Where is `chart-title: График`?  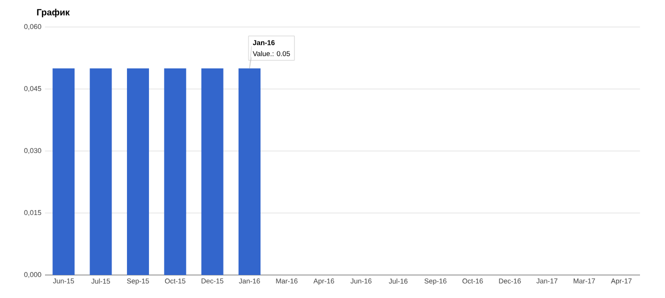
chart-title: График is located at coordinates (53, 13).